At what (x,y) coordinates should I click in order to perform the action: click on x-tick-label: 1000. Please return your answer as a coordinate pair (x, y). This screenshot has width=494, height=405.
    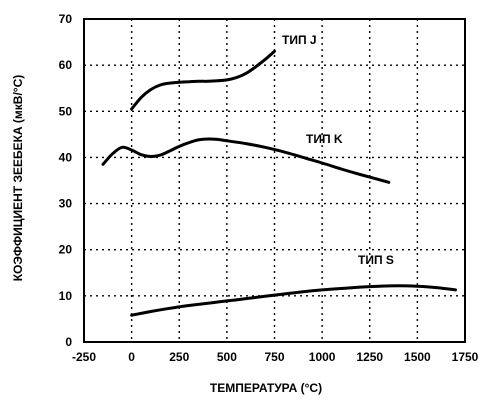
    Looking at the image, I should click on (322, 357).